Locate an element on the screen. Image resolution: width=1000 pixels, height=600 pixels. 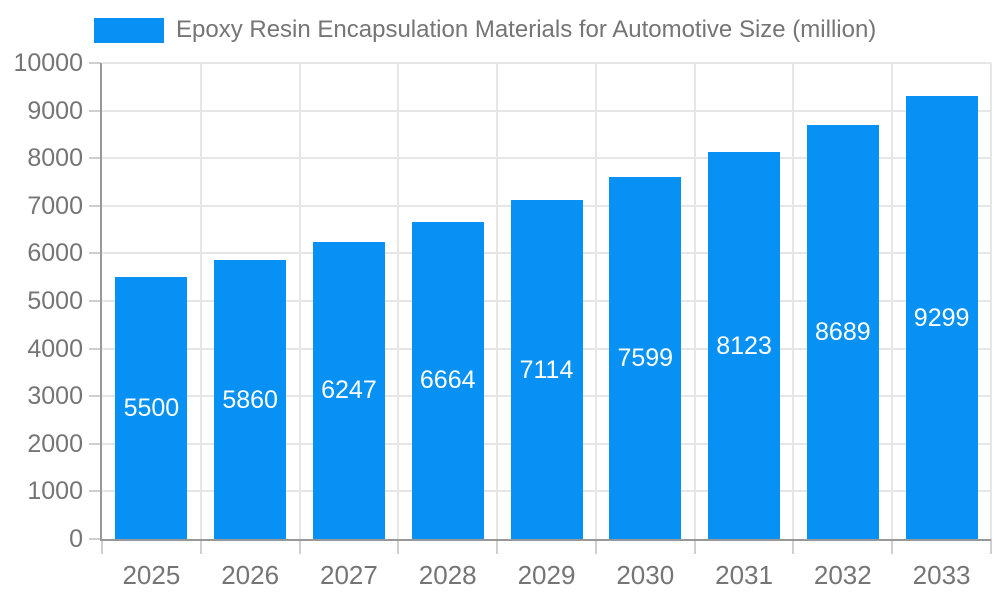
bar-value-label: 7599 is located at coordinates (645, 358).